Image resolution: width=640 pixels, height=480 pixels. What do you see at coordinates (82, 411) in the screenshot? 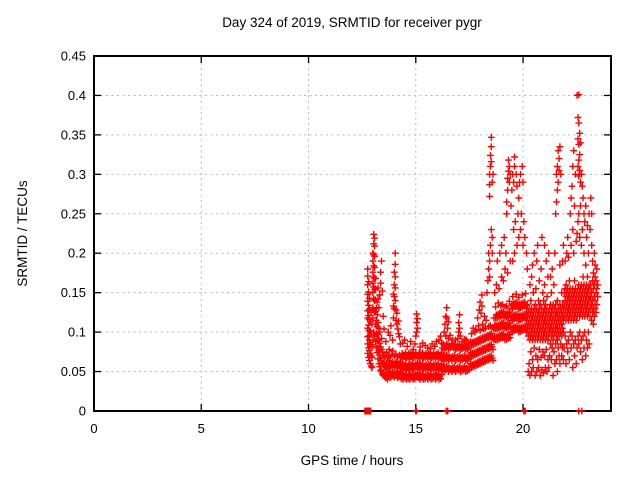
I see `y-tick-label: 0` at bounding box center [82, 411].